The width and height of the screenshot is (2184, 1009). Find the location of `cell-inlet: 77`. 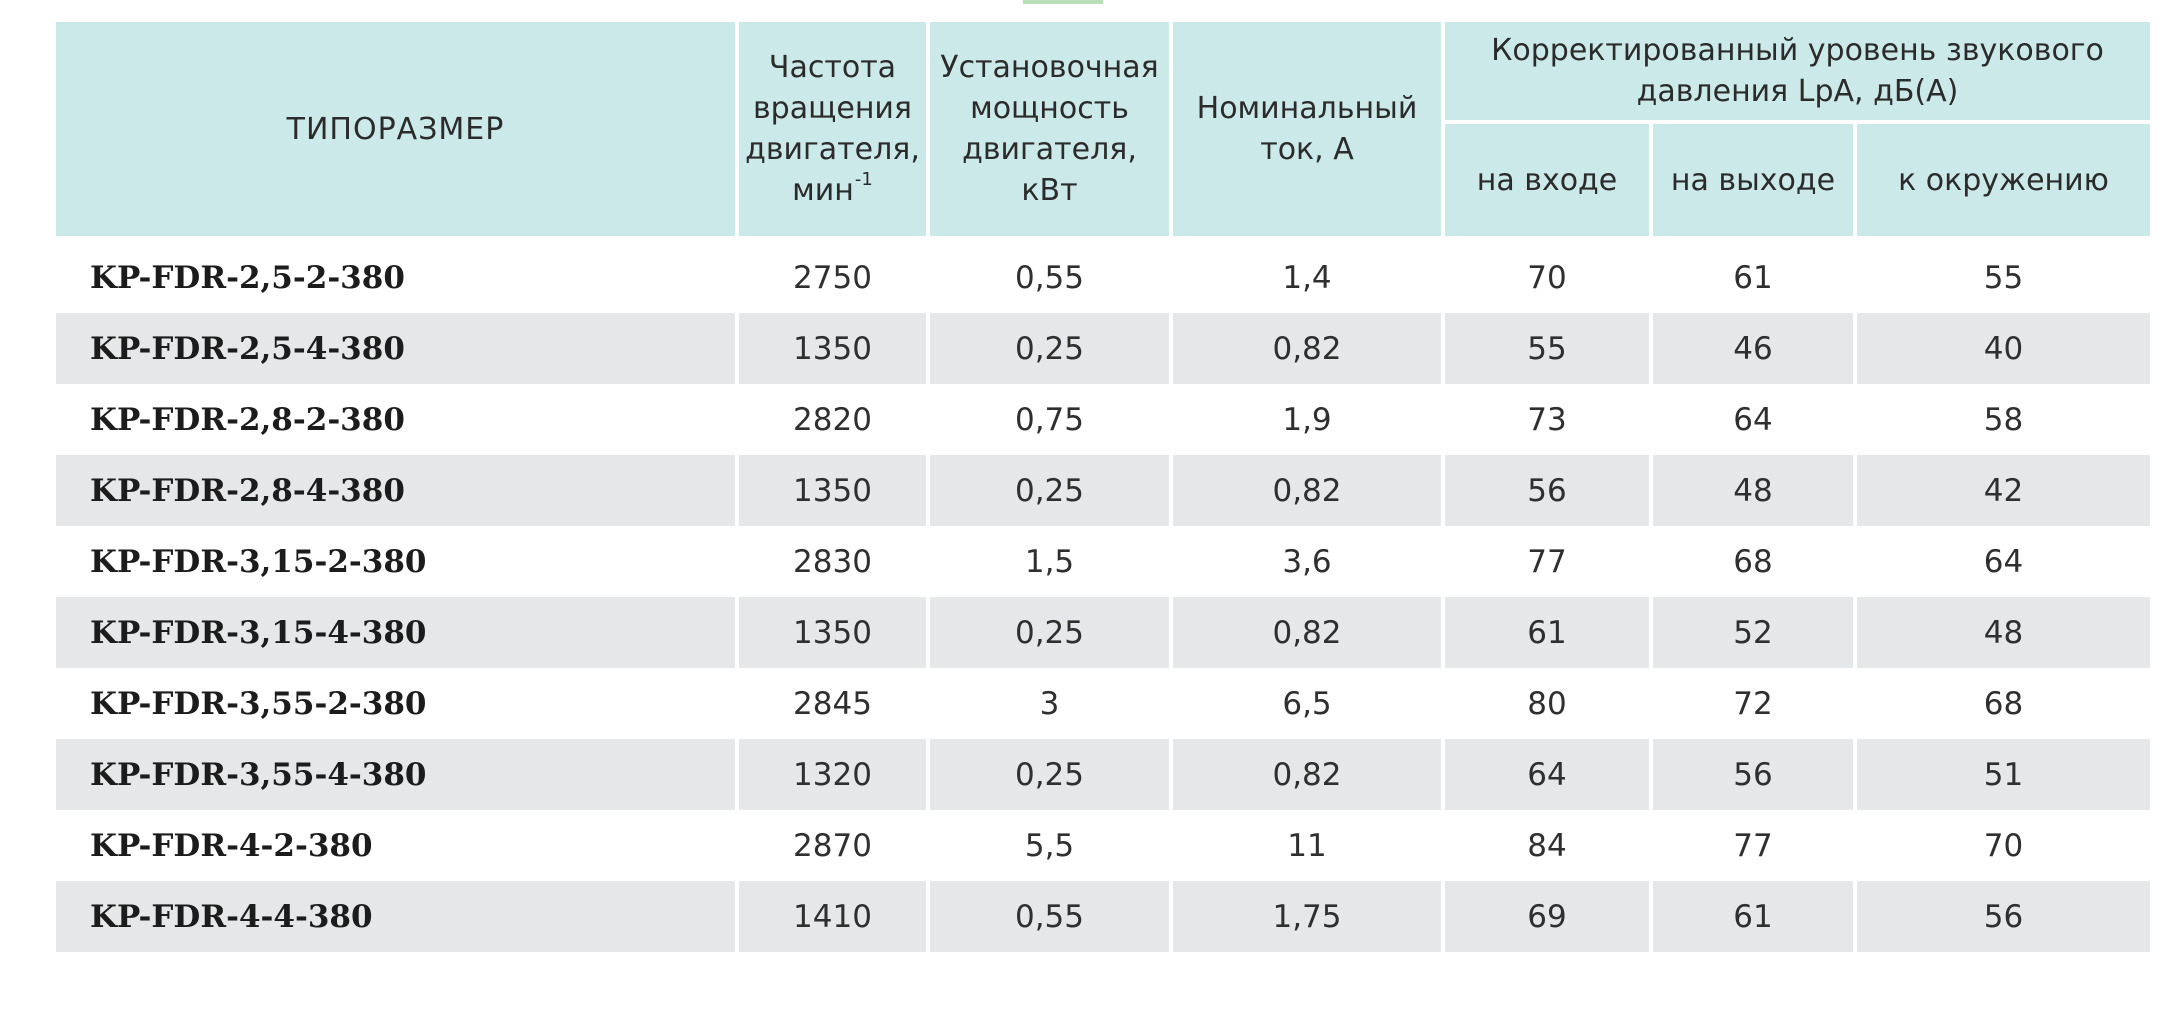

cell-inlet: 77 is located at coordinates (1549, 561).